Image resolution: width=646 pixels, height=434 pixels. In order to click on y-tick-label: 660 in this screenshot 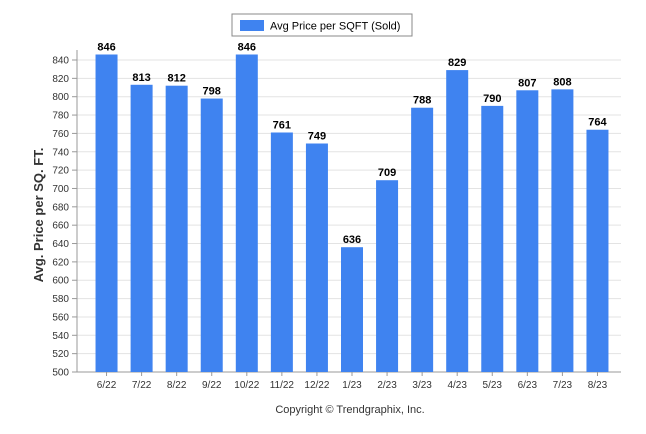, I will do `click(60, 226)`.